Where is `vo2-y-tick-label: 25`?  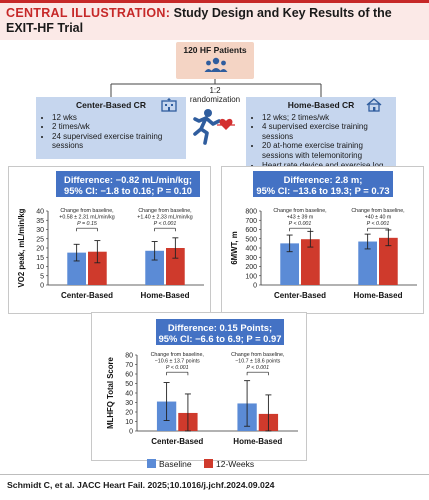
vo2-y-tick-label: 25 is located at coordinates (40, 239).